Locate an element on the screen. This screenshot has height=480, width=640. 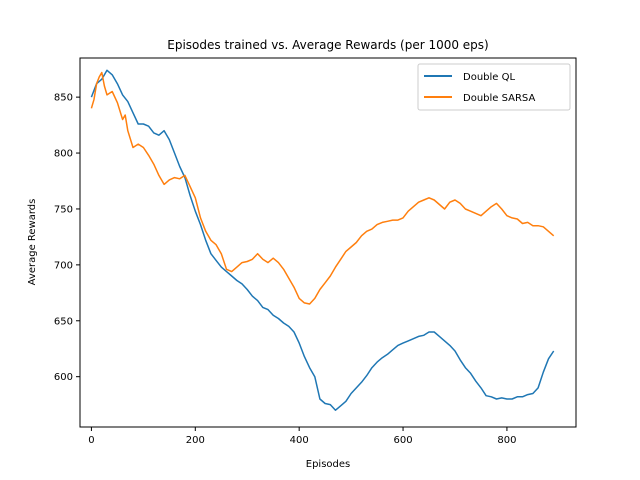
x-axis: 0 200 400 600 800 is located at coordinates (302, 436).